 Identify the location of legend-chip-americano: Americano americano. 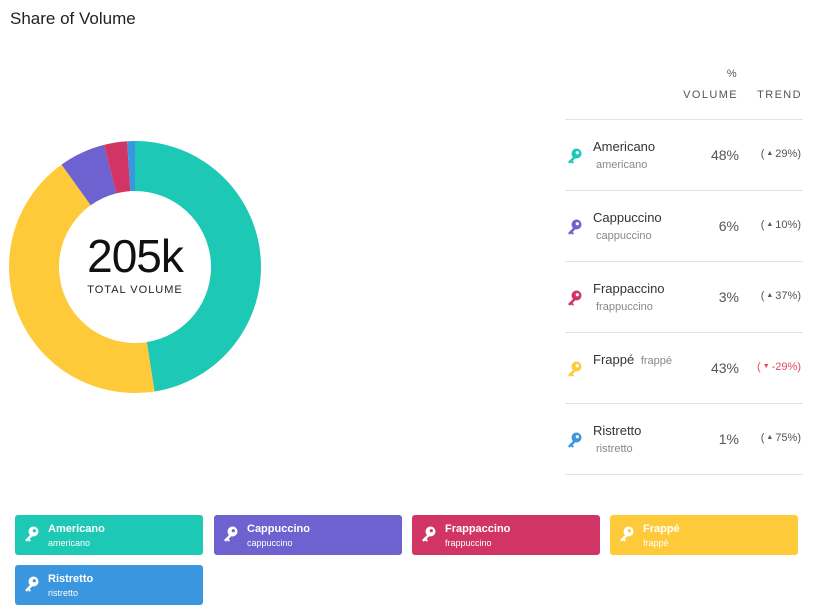
(109, 535).